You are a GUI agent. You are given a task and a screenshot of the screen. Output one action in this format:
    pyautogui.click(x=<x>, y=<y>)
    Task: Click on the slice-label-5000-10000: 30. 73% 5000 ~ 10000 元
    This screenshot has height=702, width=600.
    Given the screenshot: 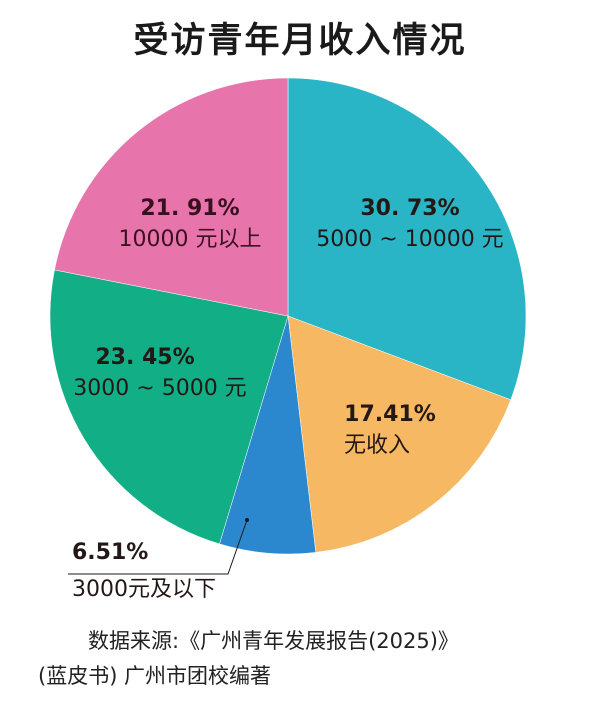 What is the action you would take?
    pyautogui.click(x=410, y=225)
    